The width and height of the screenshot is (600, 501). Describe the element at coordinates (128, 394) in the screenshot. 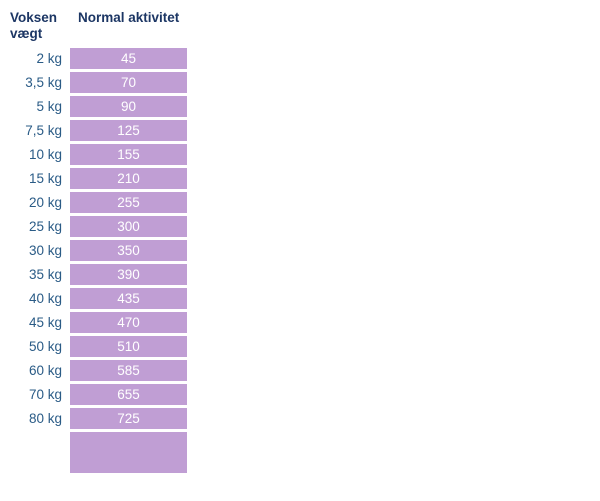

I see `value-cell: 655` at that location.